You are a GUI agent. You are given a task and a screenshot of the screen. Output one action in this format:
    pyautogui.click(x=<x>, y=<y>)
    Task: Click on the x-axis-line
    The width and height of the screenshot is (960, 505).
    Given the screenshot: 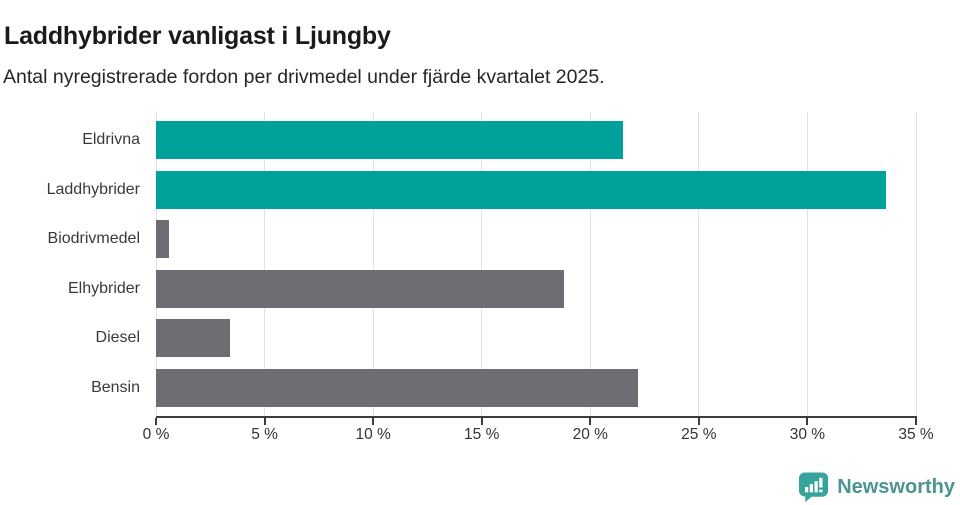 What is the action you would take?
    pyautogui.click(x=536, y=417)
    